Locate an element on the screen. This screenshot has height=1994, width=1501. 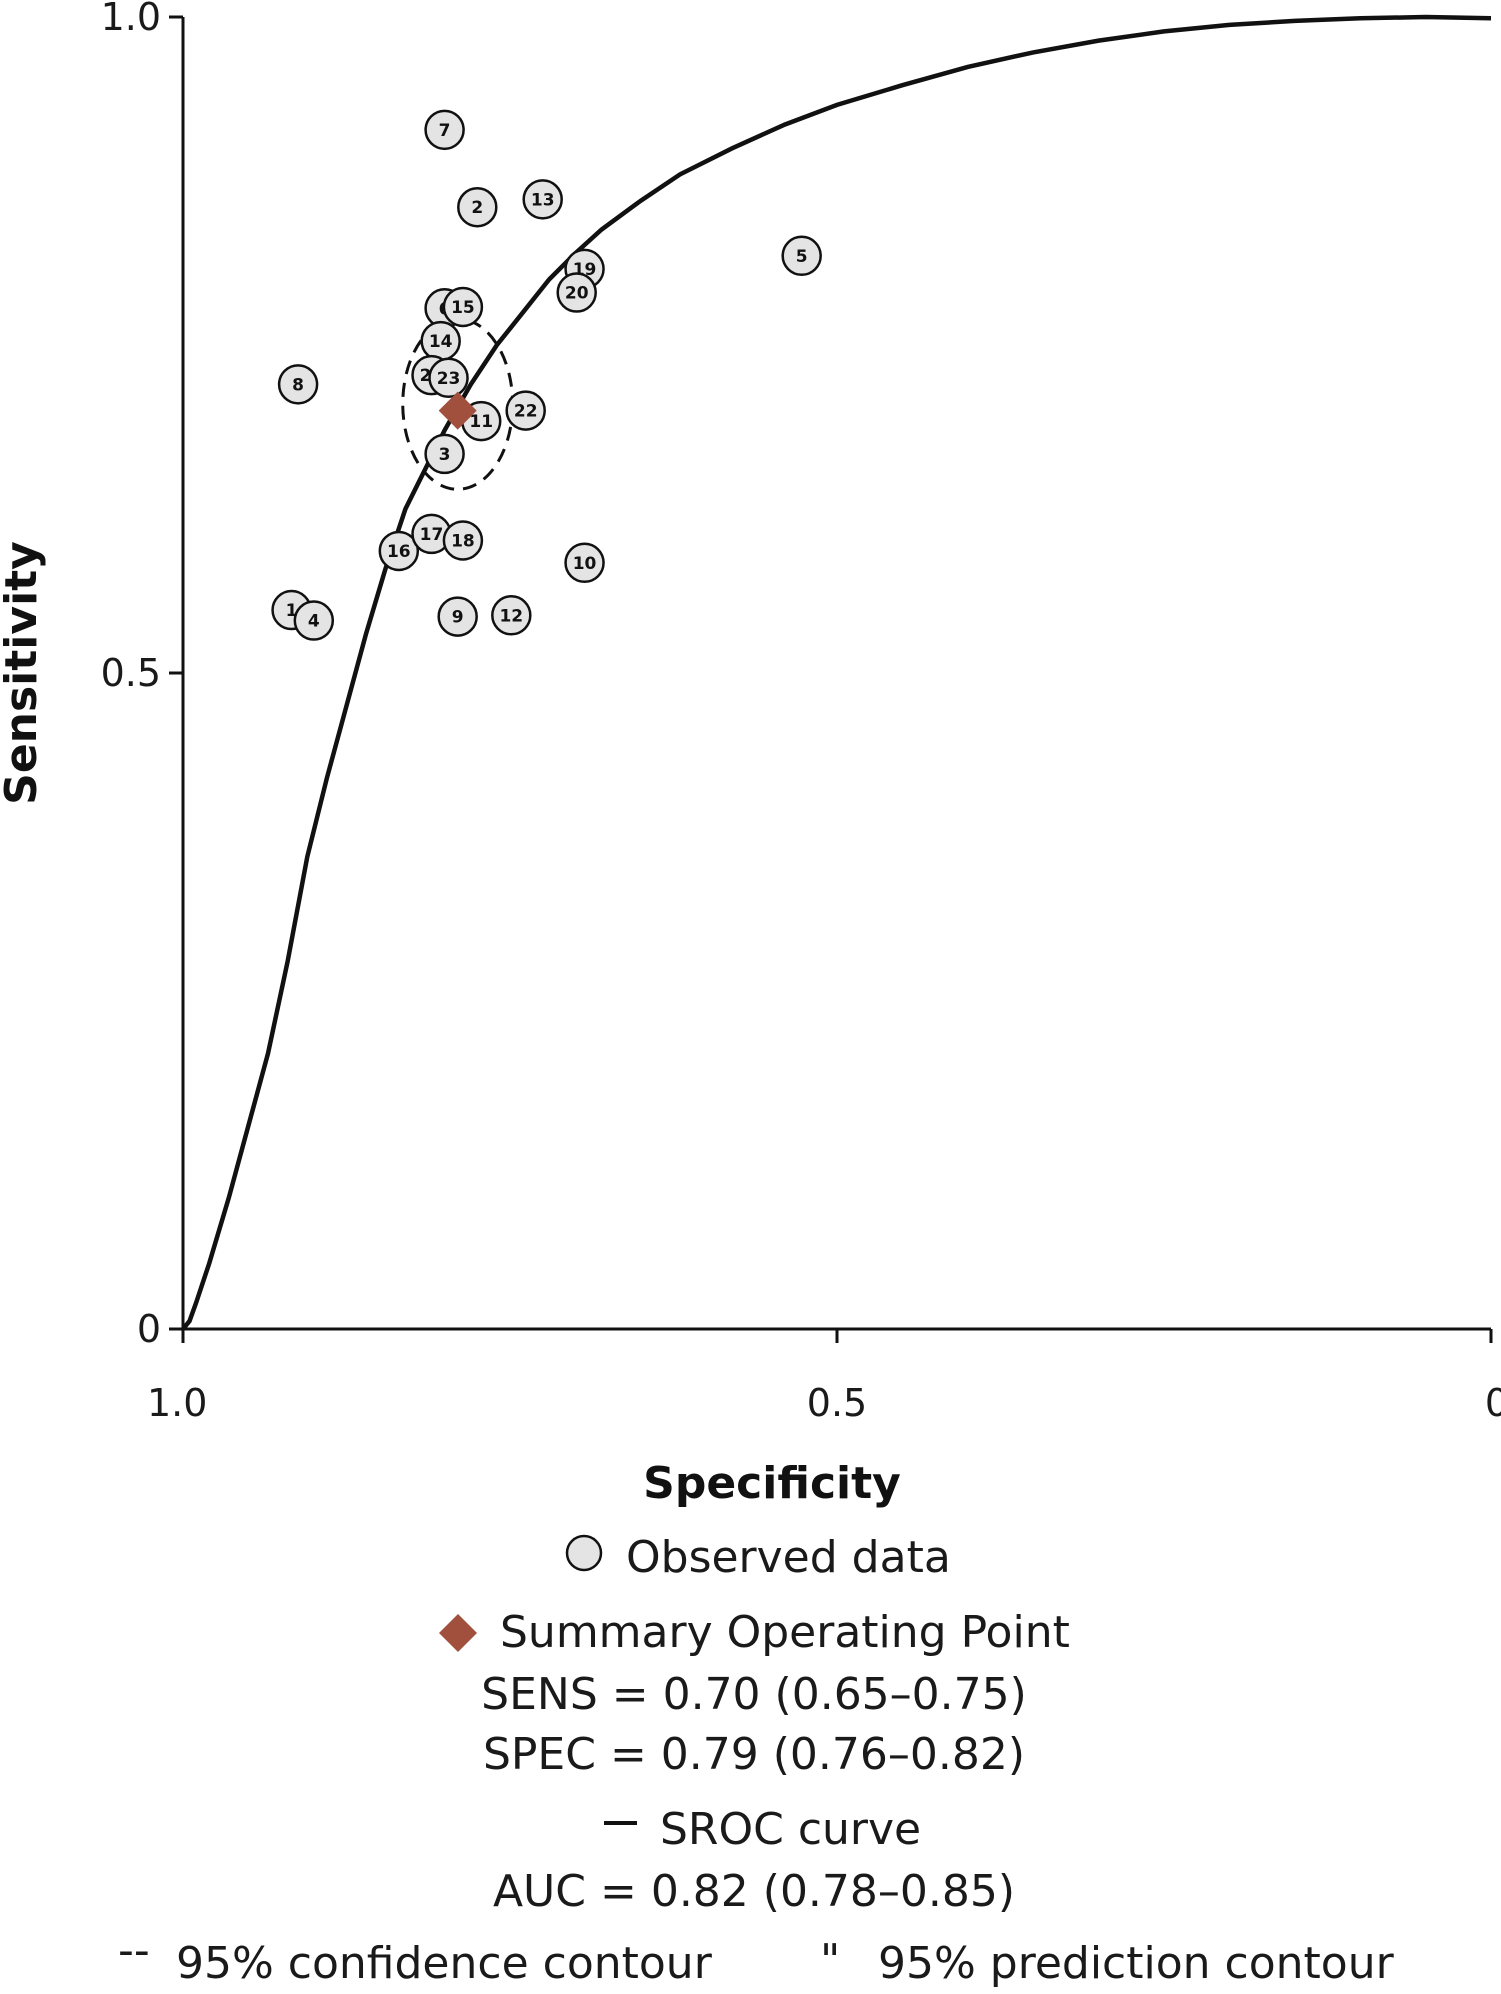
observed-point-label: 4 is located at coordinates (314, 622).